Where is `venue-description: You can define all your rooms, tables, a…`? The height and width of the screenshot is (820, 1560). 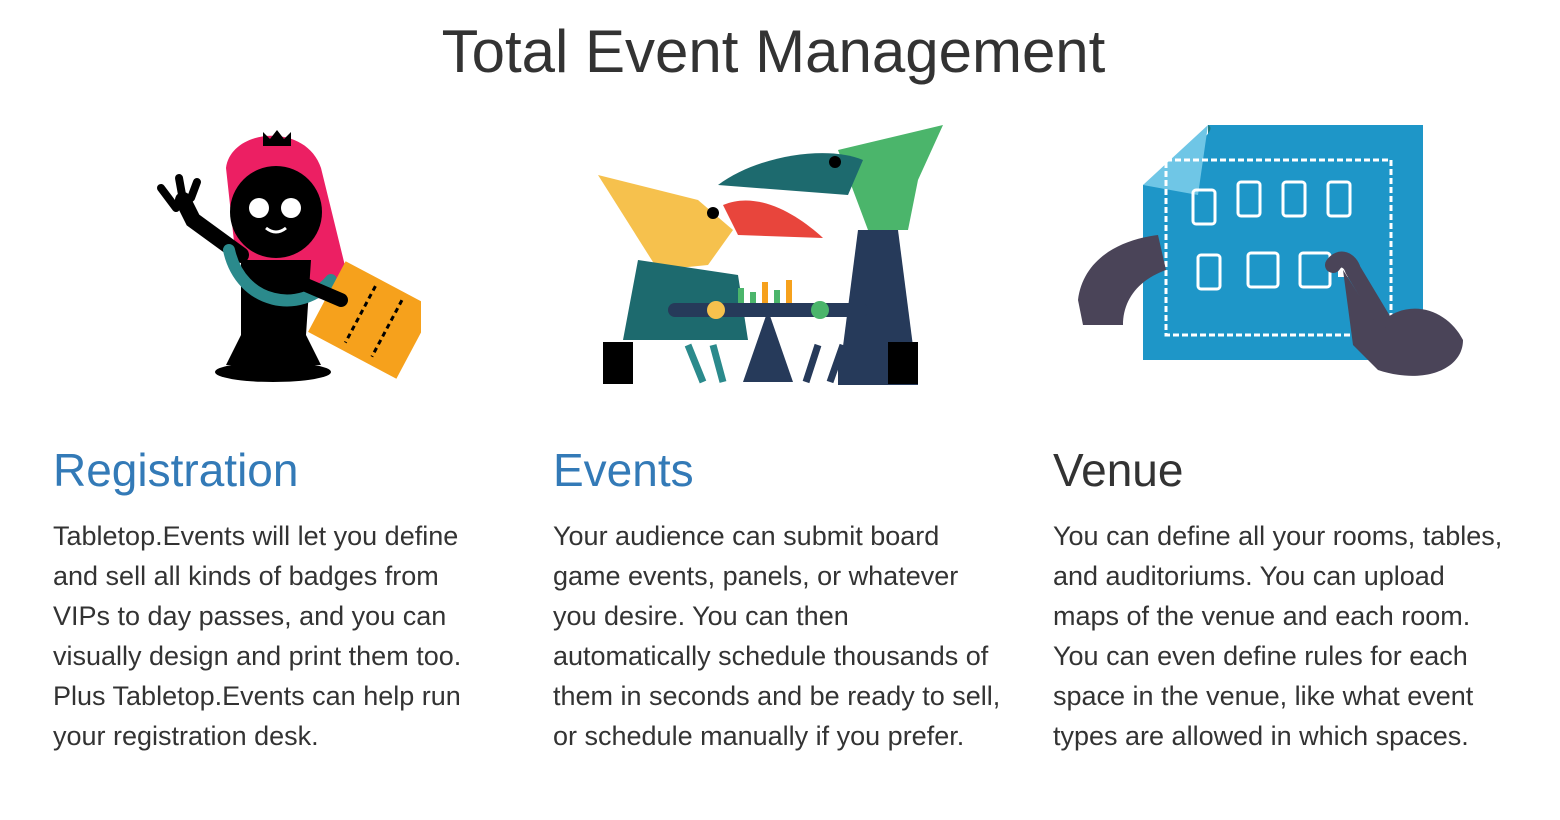 venue-description: You can define all your rooms, tables, a… is located at coordinates (1278, 636).